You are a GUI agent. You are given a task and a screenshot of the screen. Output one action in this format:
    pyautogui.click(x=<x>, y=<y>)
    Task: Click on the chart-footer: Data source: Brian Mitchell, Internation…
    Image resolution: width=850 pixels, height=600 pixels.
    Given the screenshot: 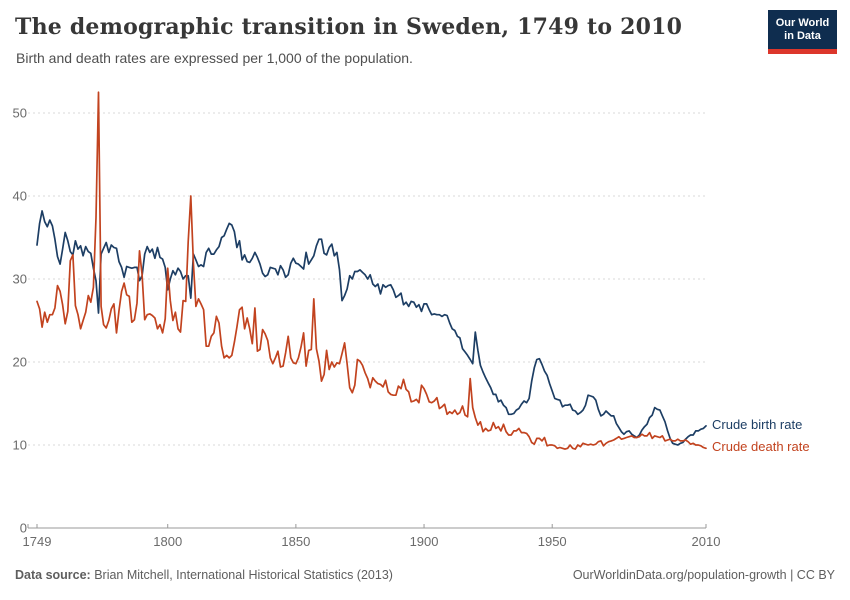 What is the action you would take?
    pyautogui.click(x=425, y=575)
    